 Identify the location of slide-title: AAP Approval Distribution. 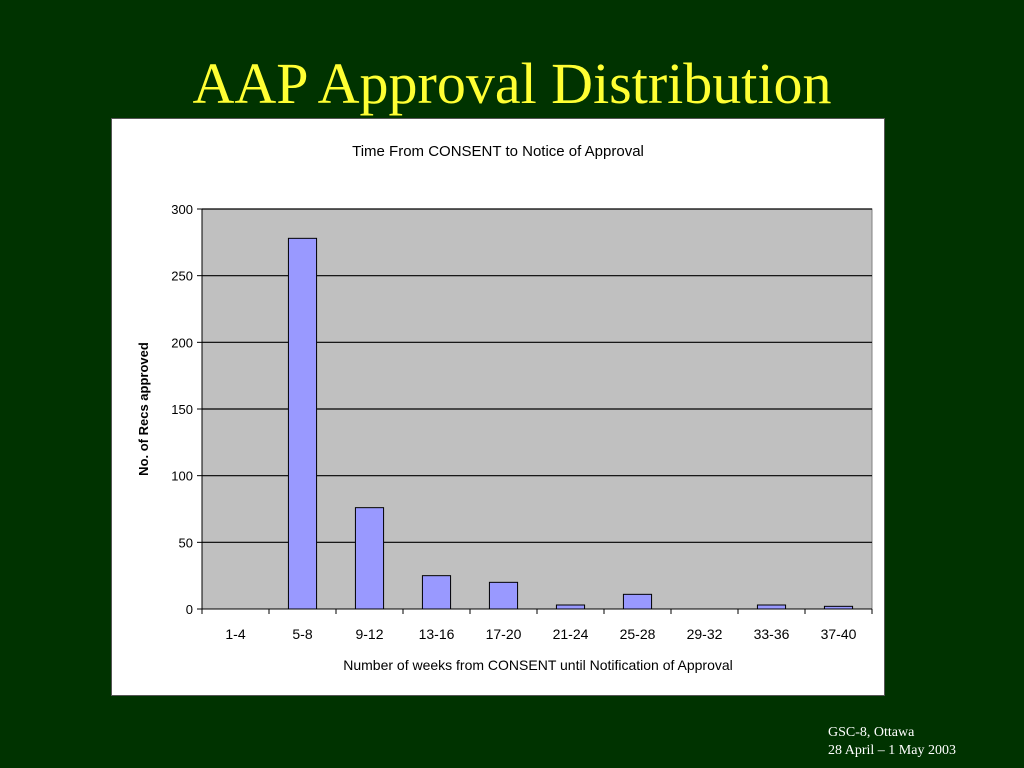
(512, 83).